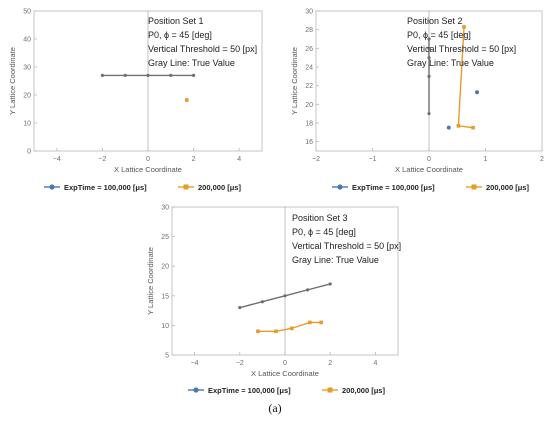  Describe the element at coordinates (29, 152) in the screenshot. I see `y-tick-label: 0` at that location.